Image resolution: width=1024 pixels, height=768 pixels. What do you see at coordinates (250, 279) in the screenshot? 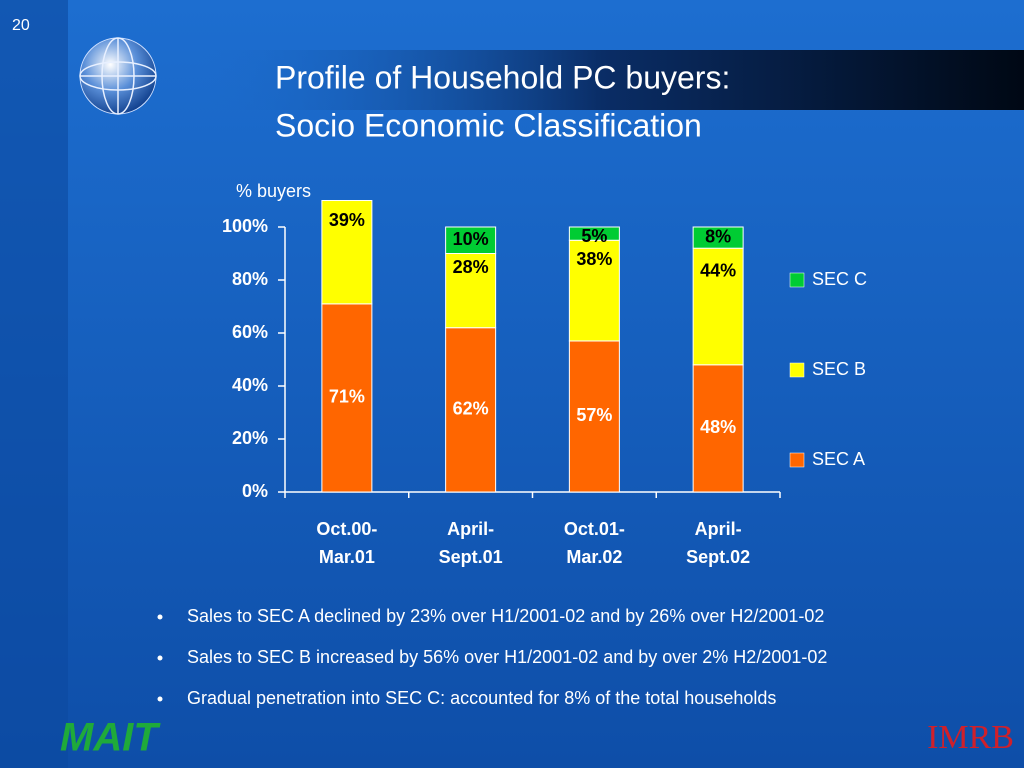
I see `y-tick-label: 80%` at bounding box center [250, 279].